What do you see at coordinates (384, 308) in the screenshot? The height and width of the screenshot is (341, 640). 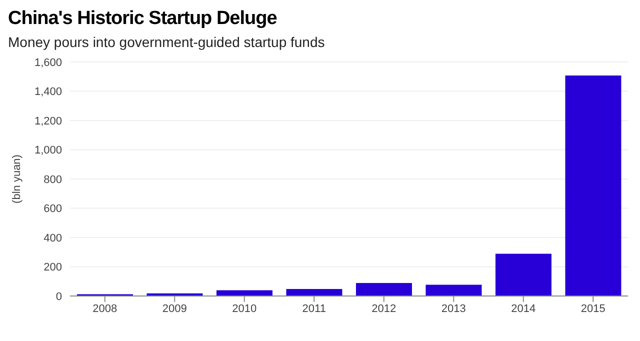 I see `x-tick-label: 2012` at bounding box center [384, 308].